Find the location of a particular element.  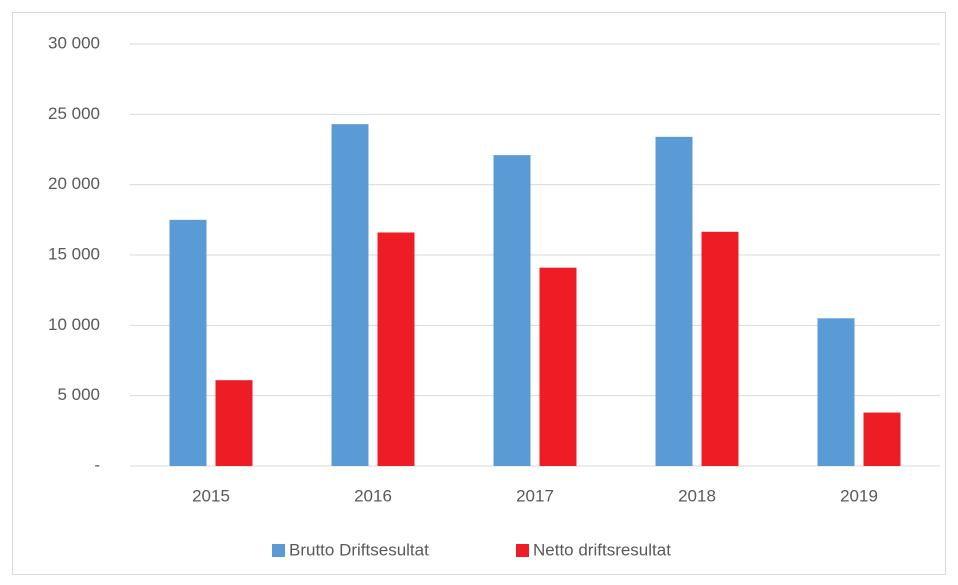

y-tick-label: 20 000 is located at coordinates (74, 183).